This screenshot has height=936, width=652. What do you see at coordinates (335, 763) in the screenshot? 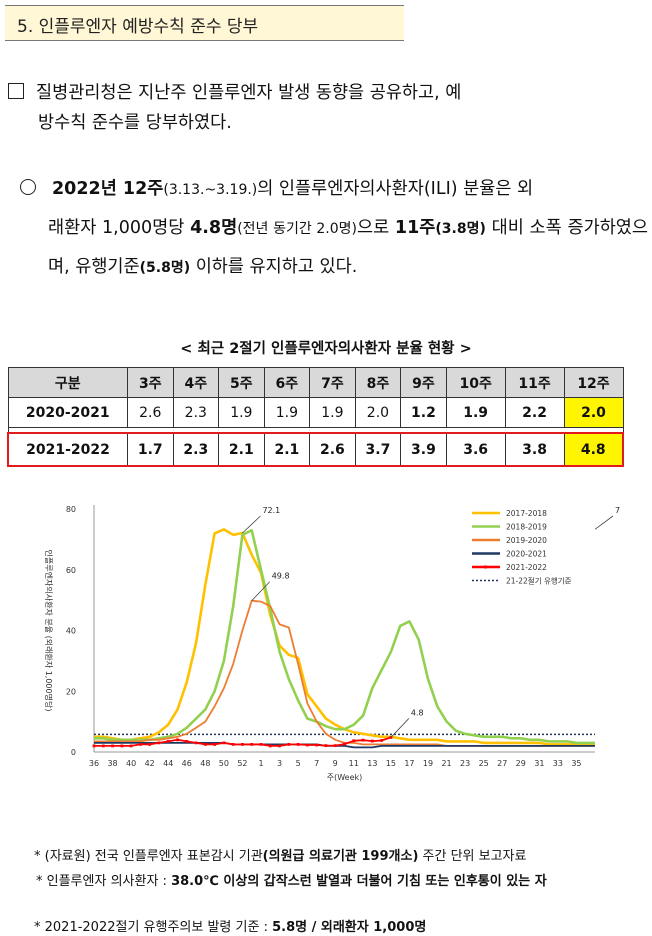
I see `x-tick-label: 9` at bounding box center [335, 763].